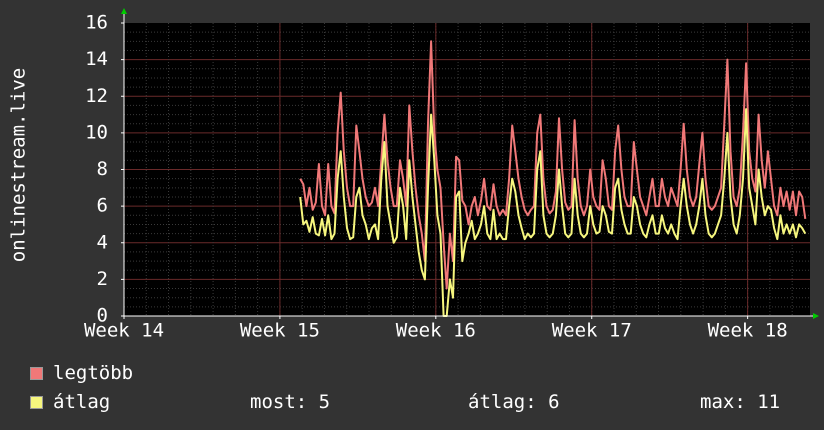 Image resolution: width=824 pixels, height=430 pixels. I want to click on y-tick-label: 2, so click(102, 279).